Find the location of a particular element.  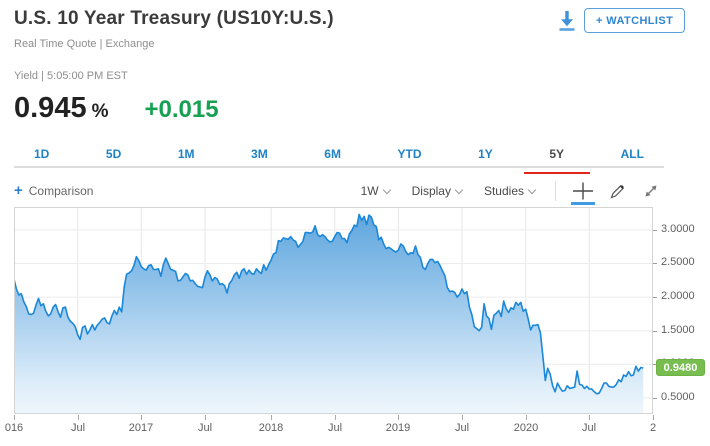

quote-source-label: Real Time Quote | Exchange is located at coordinates (84, 44).